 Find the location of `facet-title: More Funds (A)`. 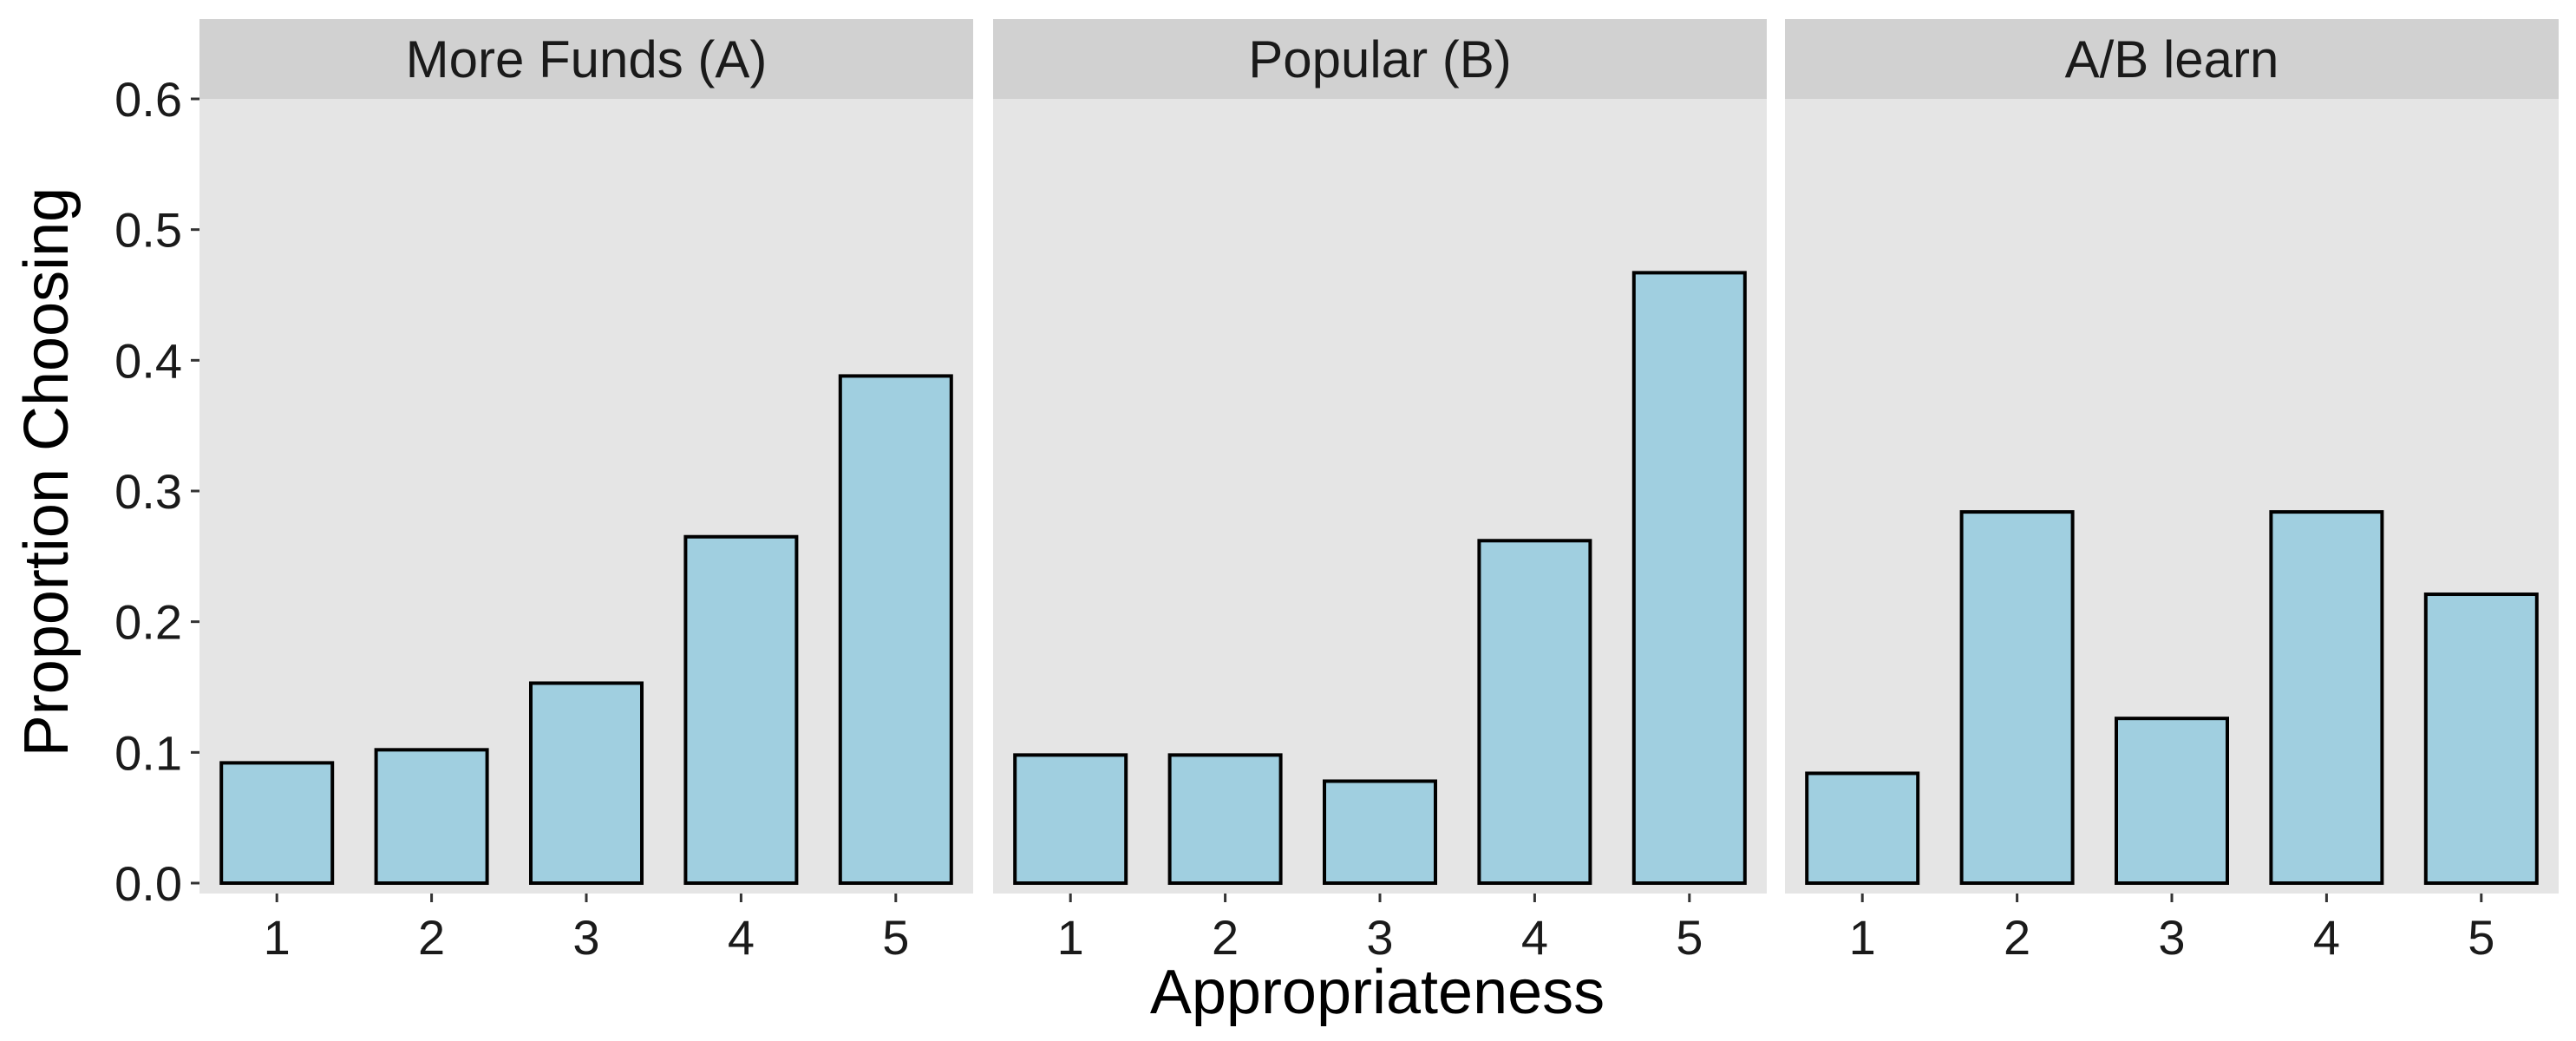

facet-title: More Funds (A) is located at coordinates (587, 59).